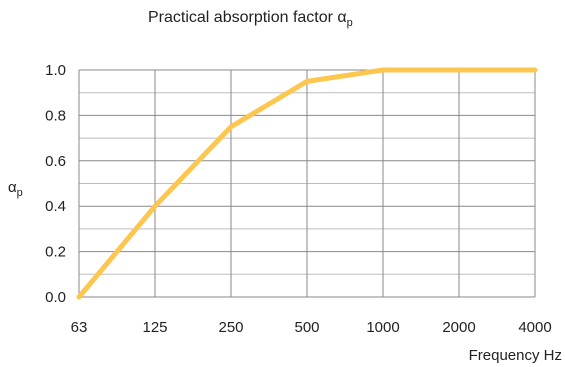  Describe the element at coordinates (79, 327) in the screenshot. I see `x-tick-label: 63` at that location.